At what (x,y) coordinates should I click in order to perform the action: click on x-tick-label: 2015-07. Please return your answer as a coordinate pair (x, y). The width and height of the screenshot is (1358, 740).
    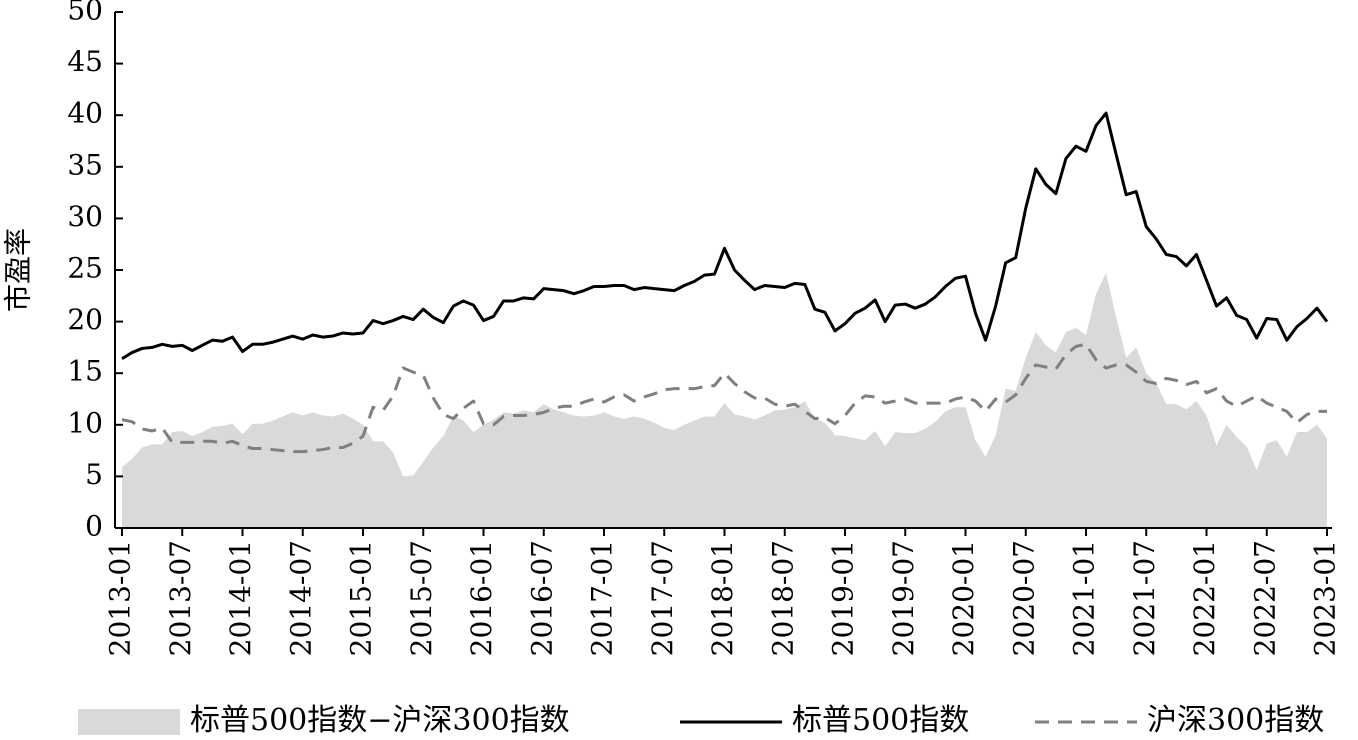
    Looking at the image, I should click on (421, 598).